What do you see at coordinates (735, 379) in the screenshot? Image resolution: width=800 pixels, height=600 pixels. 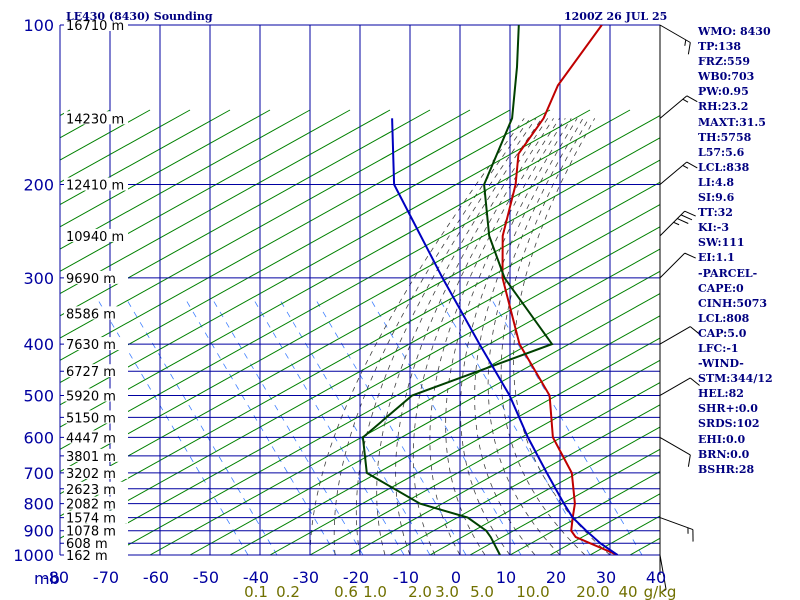 I see `index-item: STM:344/12` at bounding box center [735, 379].